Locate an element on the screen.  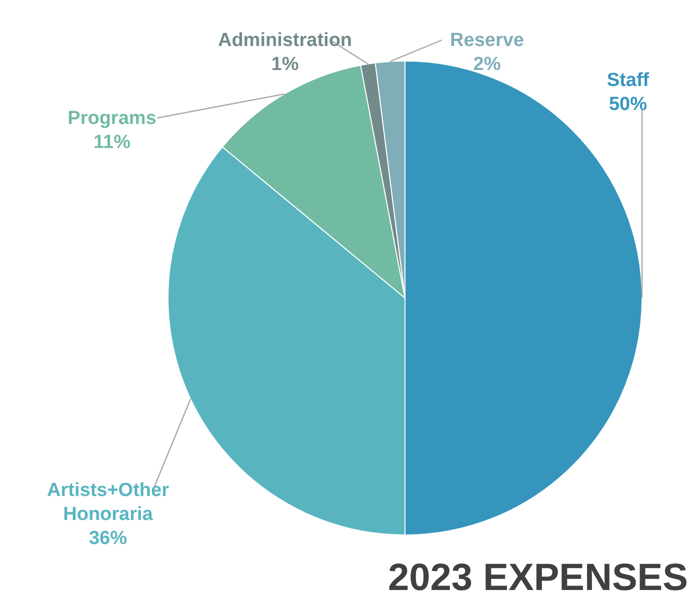
slice-label: Staff is located at coordinates (628, 80).